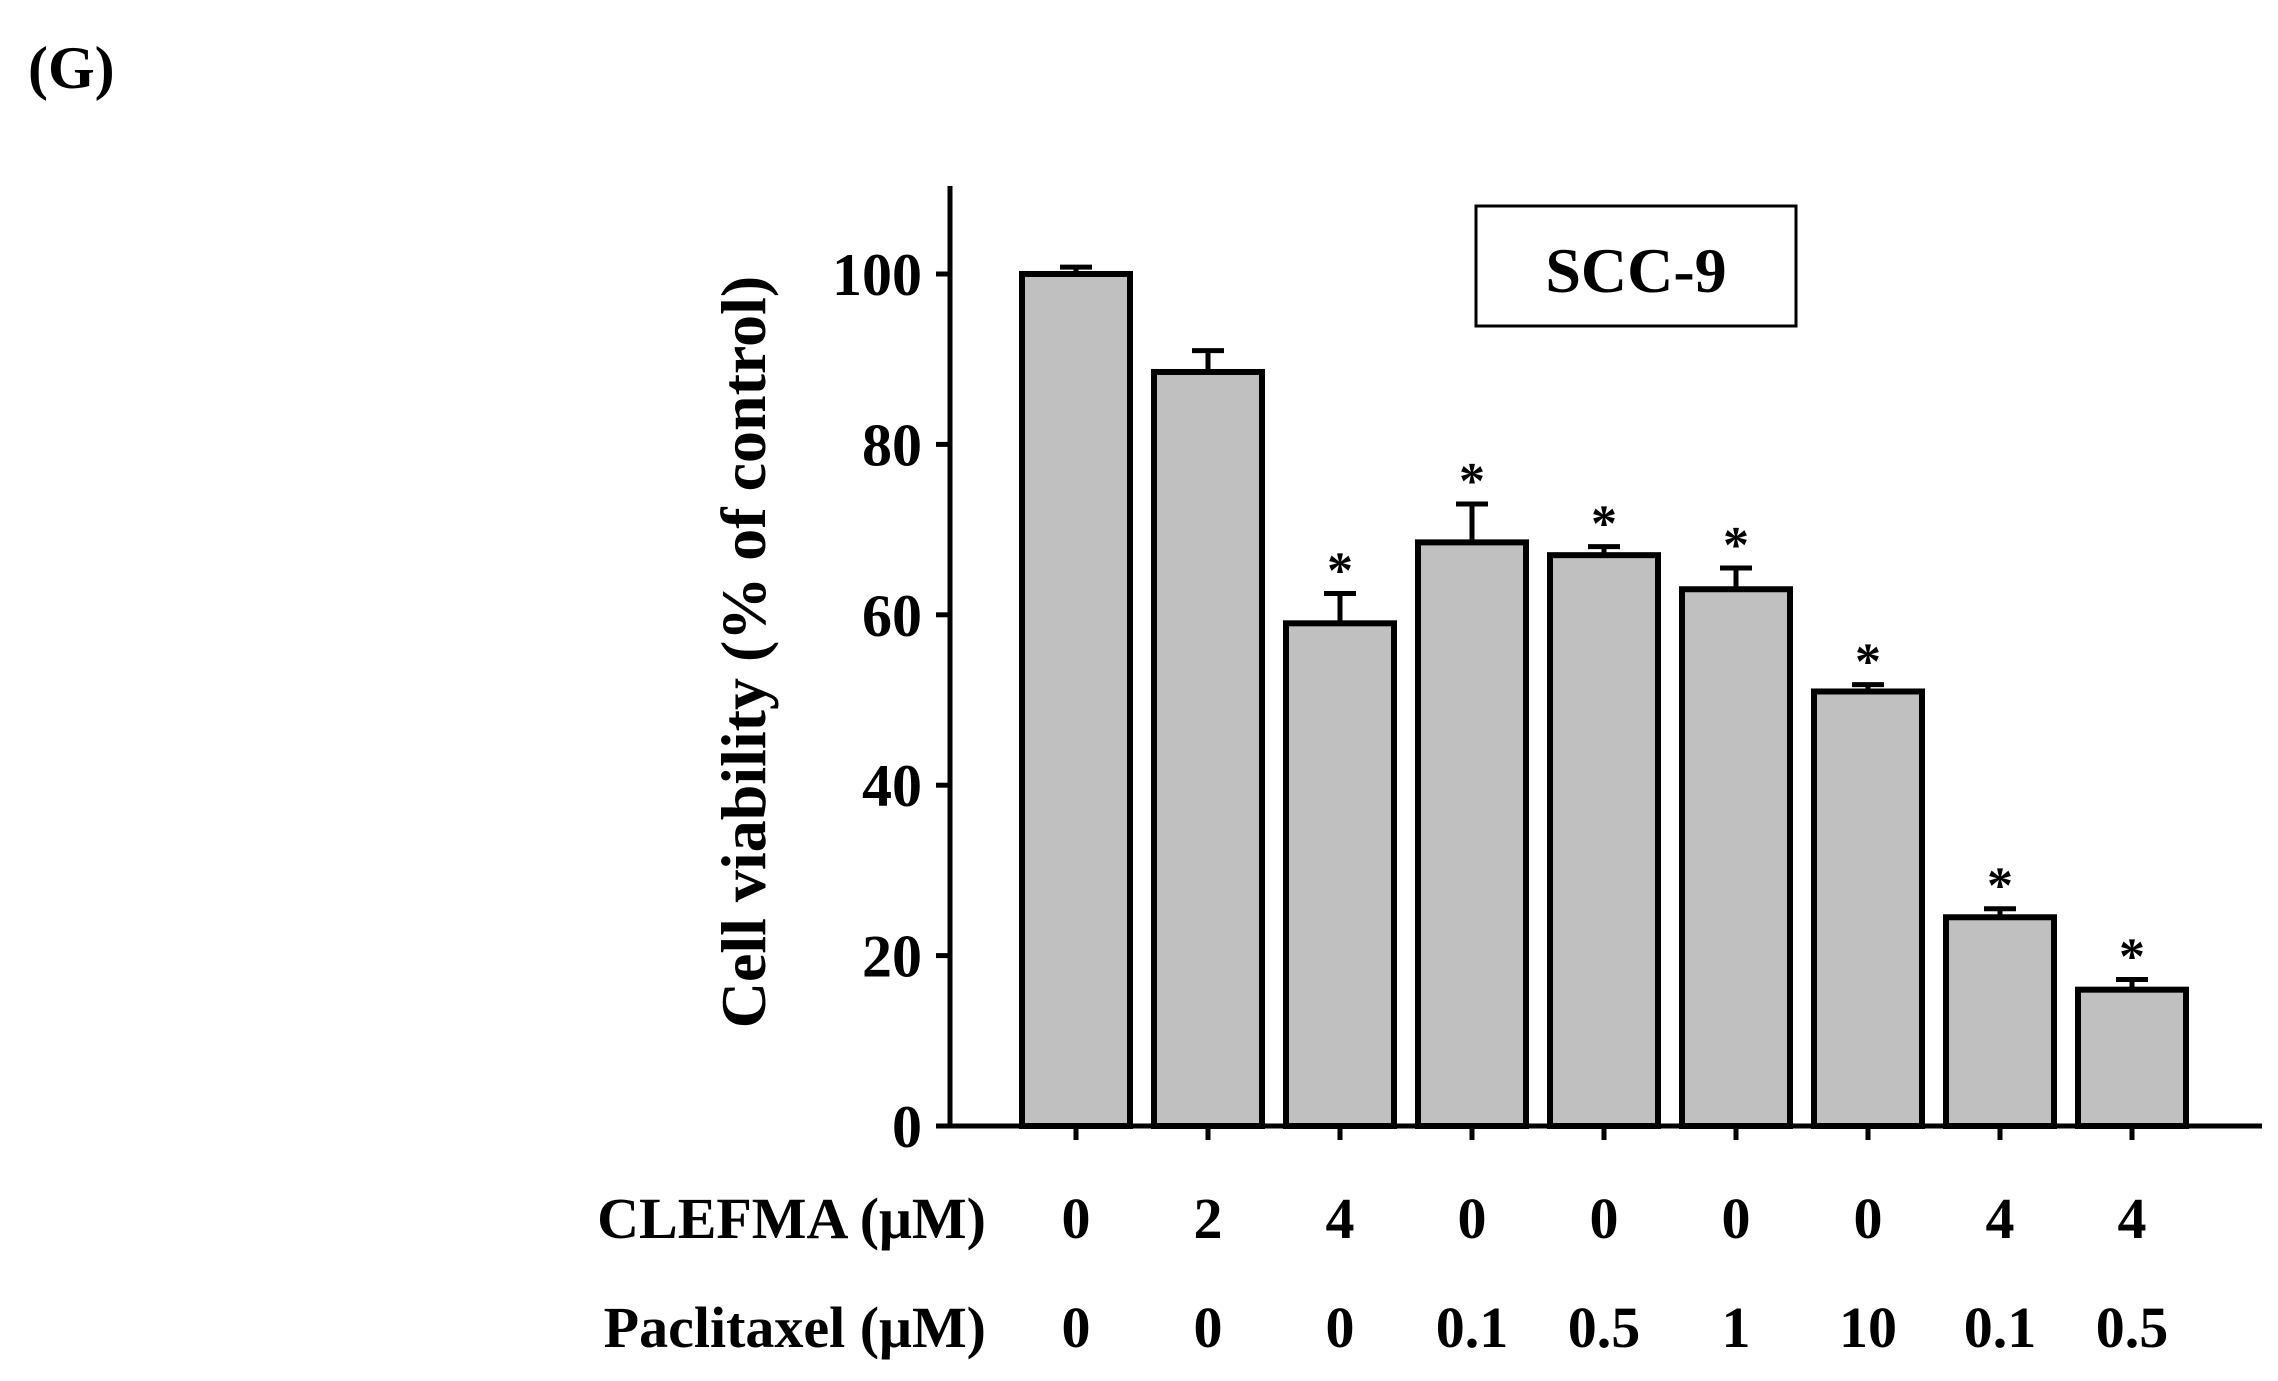  I want to click on significance-marks: * * * * * * *, so click(1736, 719).